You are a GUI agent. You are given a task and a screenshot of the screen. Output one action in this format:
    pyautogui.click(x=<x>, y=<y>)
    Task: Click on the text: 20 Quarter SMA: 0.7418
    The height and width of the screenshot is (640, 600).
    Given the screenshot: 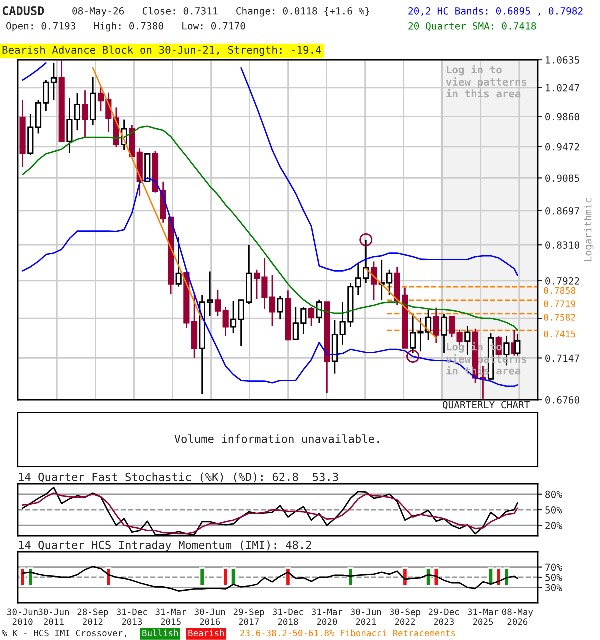 What is the action you would take?
    pyautogui.click(x=472, y=26)
    